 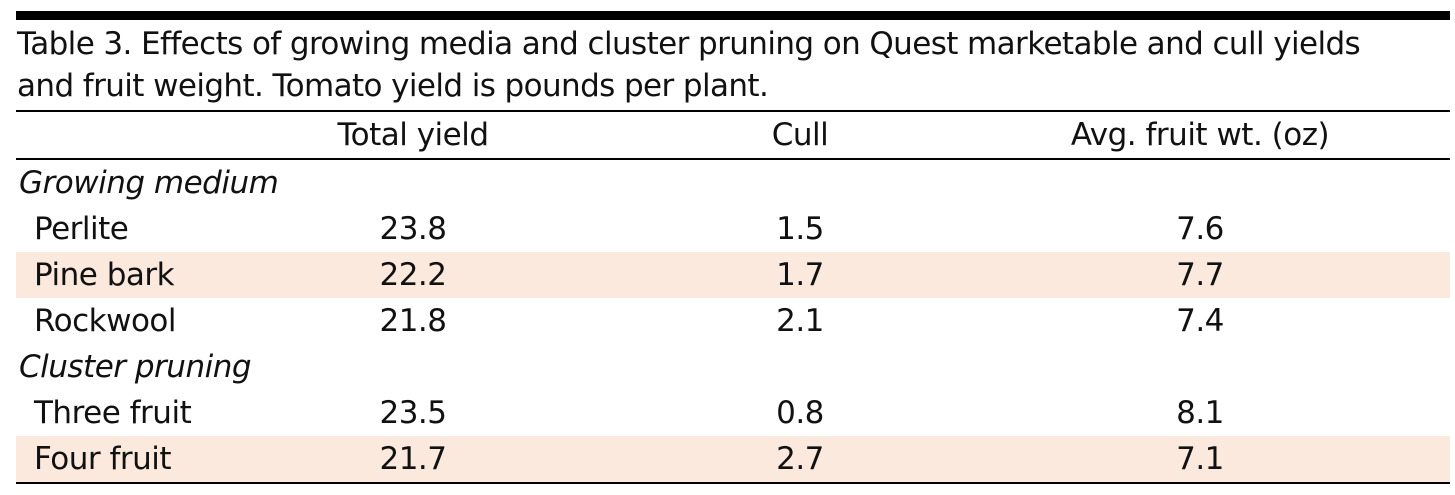 I want to click on bottom-rule, so click(x=733, y=483).